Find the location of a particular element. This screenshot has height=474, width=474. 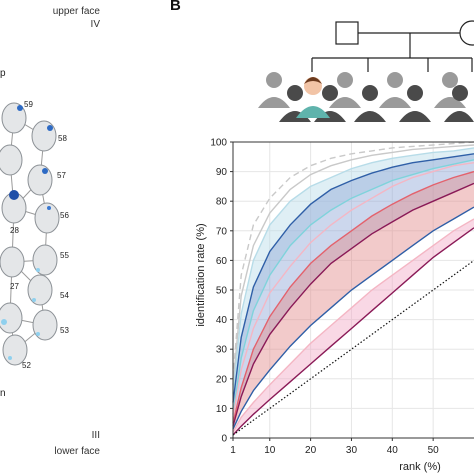

node-label: 54 is located at coordinates (64, 295).